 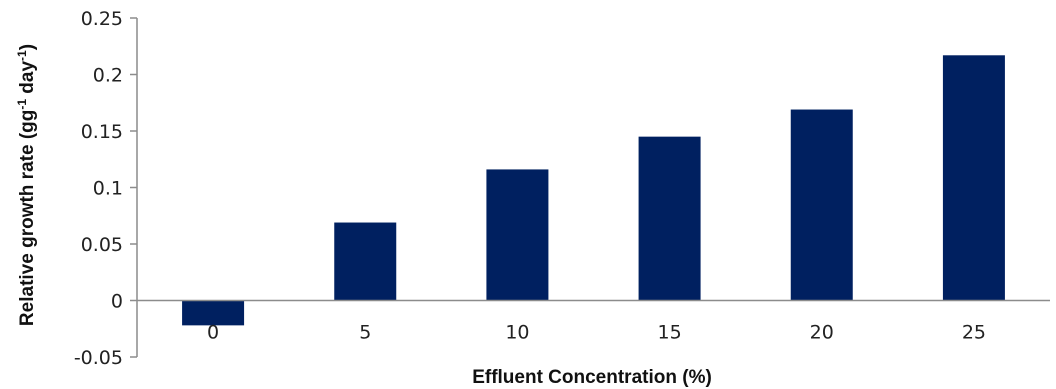 I want to click on x-tick-label: 25, so click(x=974, y=333).